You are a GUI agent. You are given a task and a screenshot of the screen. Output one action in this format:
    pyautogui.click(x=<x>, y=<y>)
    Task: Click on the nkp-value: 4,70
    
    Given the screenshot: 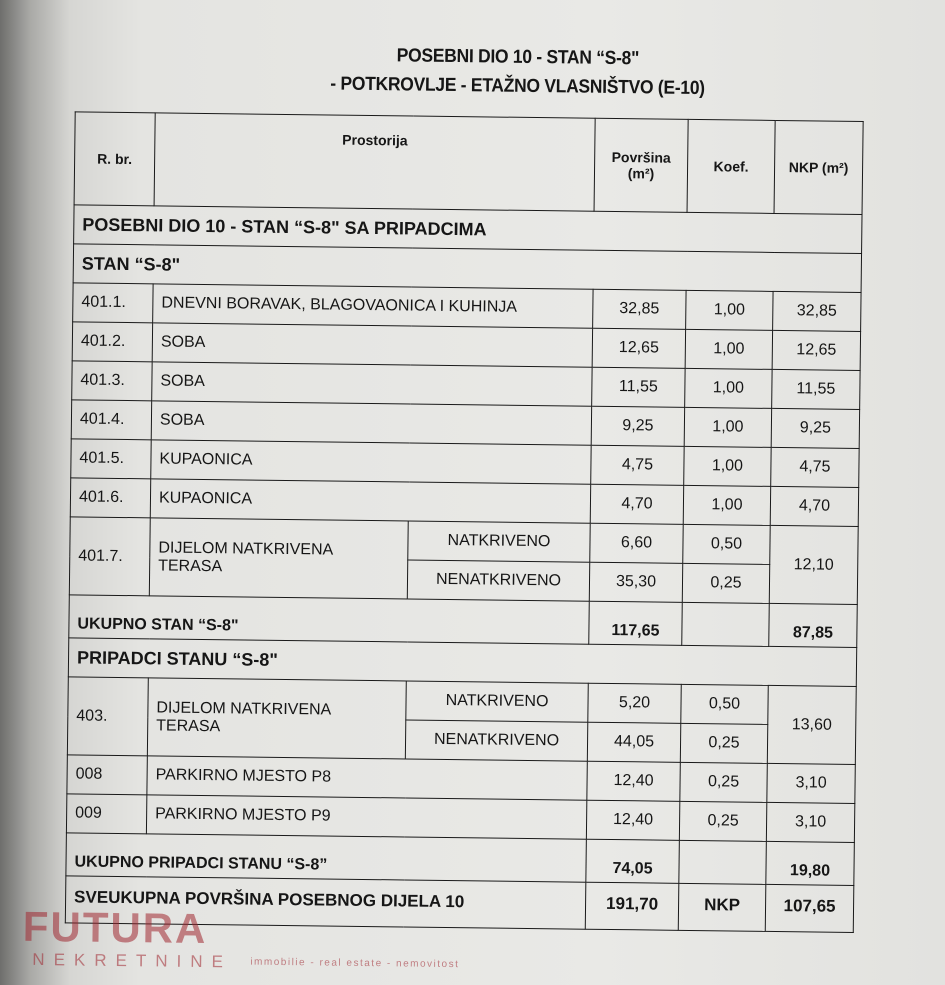 What is the action you would take?
    pyautogui.click(x=814, y=506)
    